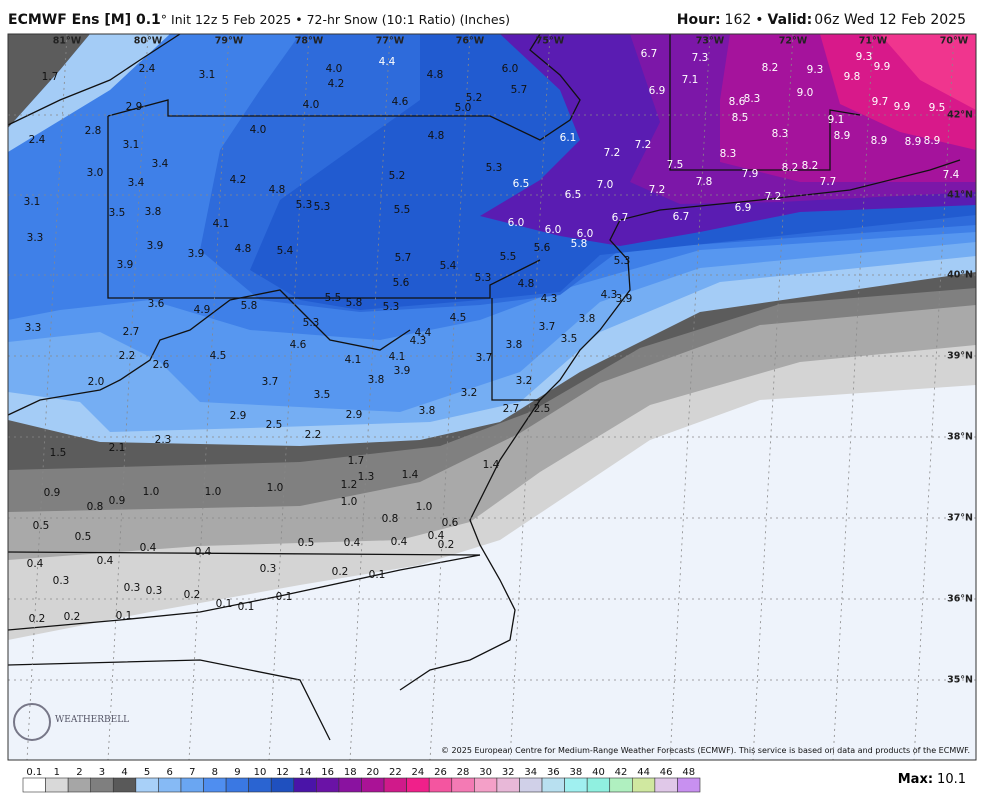 This screenshot has width=984, height=808. Describe the element at coordinates (32, 722) in the screenshot. I see `logo-mark` at that location.